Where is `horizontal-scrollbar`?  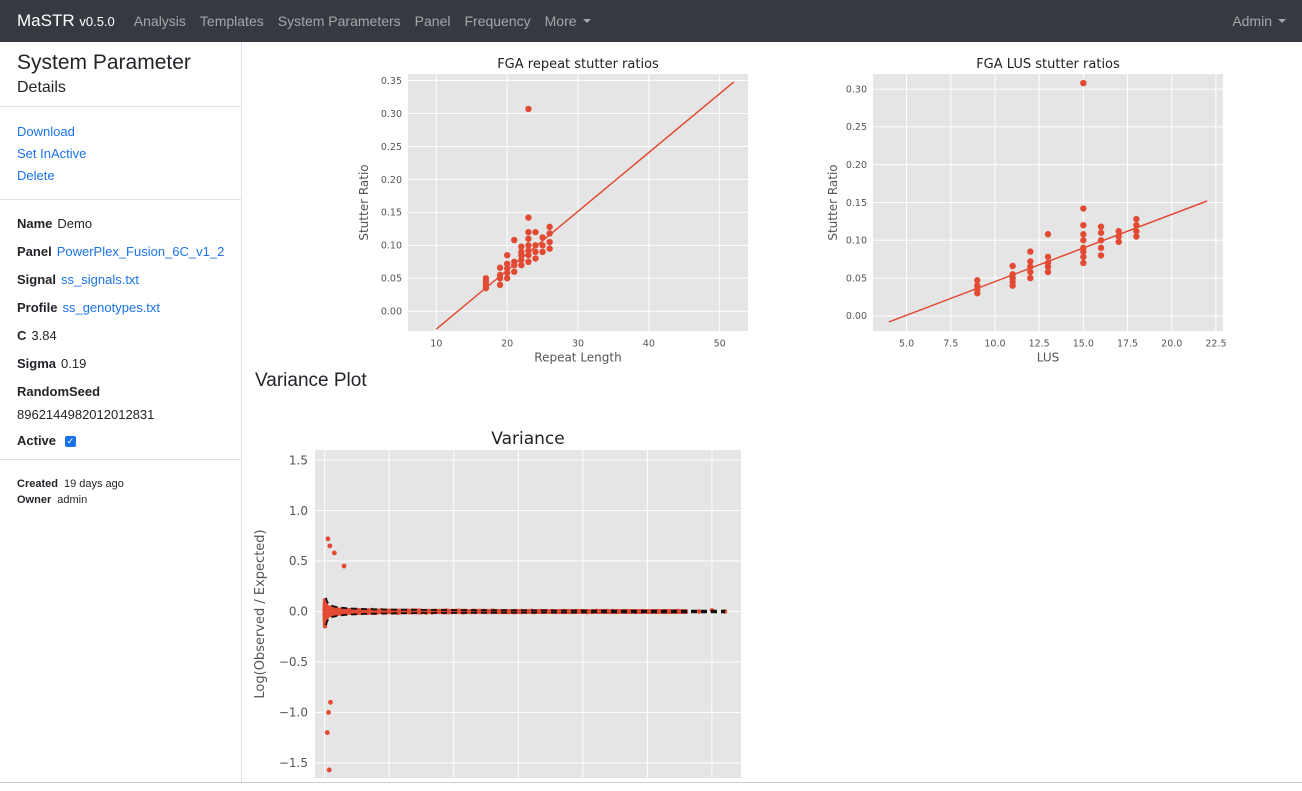
horizontal-scrollbar is located at coordinates (651, 786).